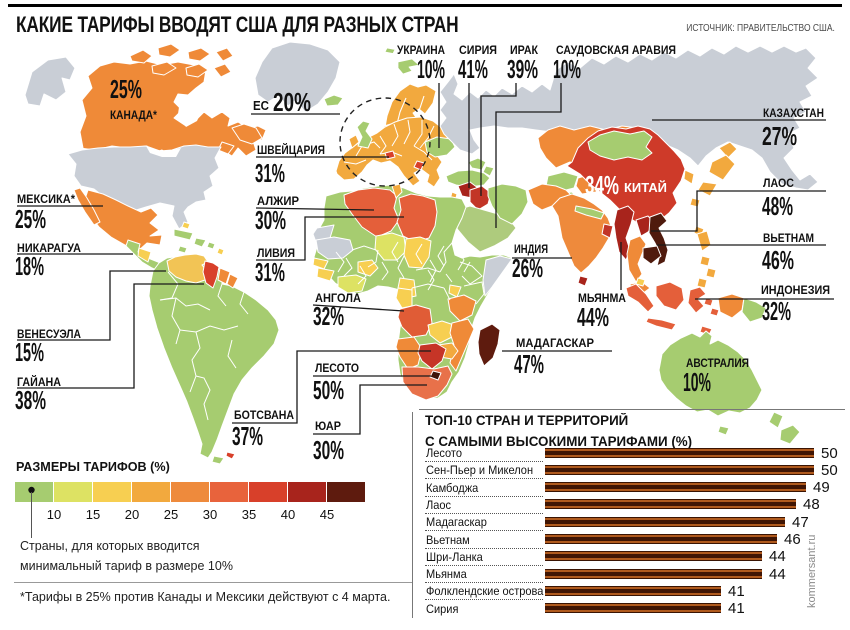 This screenshot has width=850, height=630. I want to click on svg-text: ИНДИЯ, so click(531, 250).